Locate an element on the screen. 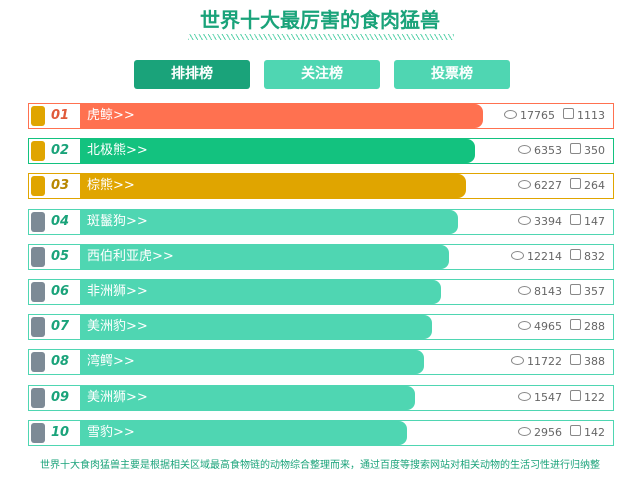  view-count: 1547 is located at coordinates (548, 397).